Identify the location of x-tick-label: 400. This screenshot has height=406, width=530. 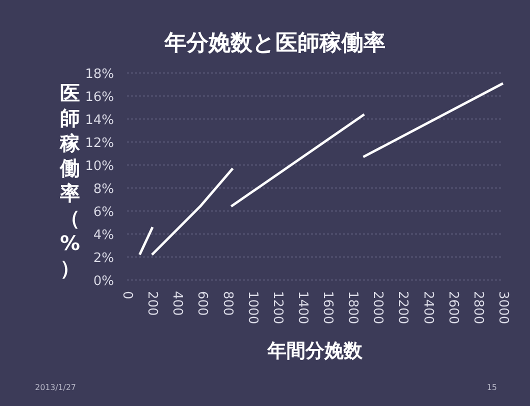
(177, 303).